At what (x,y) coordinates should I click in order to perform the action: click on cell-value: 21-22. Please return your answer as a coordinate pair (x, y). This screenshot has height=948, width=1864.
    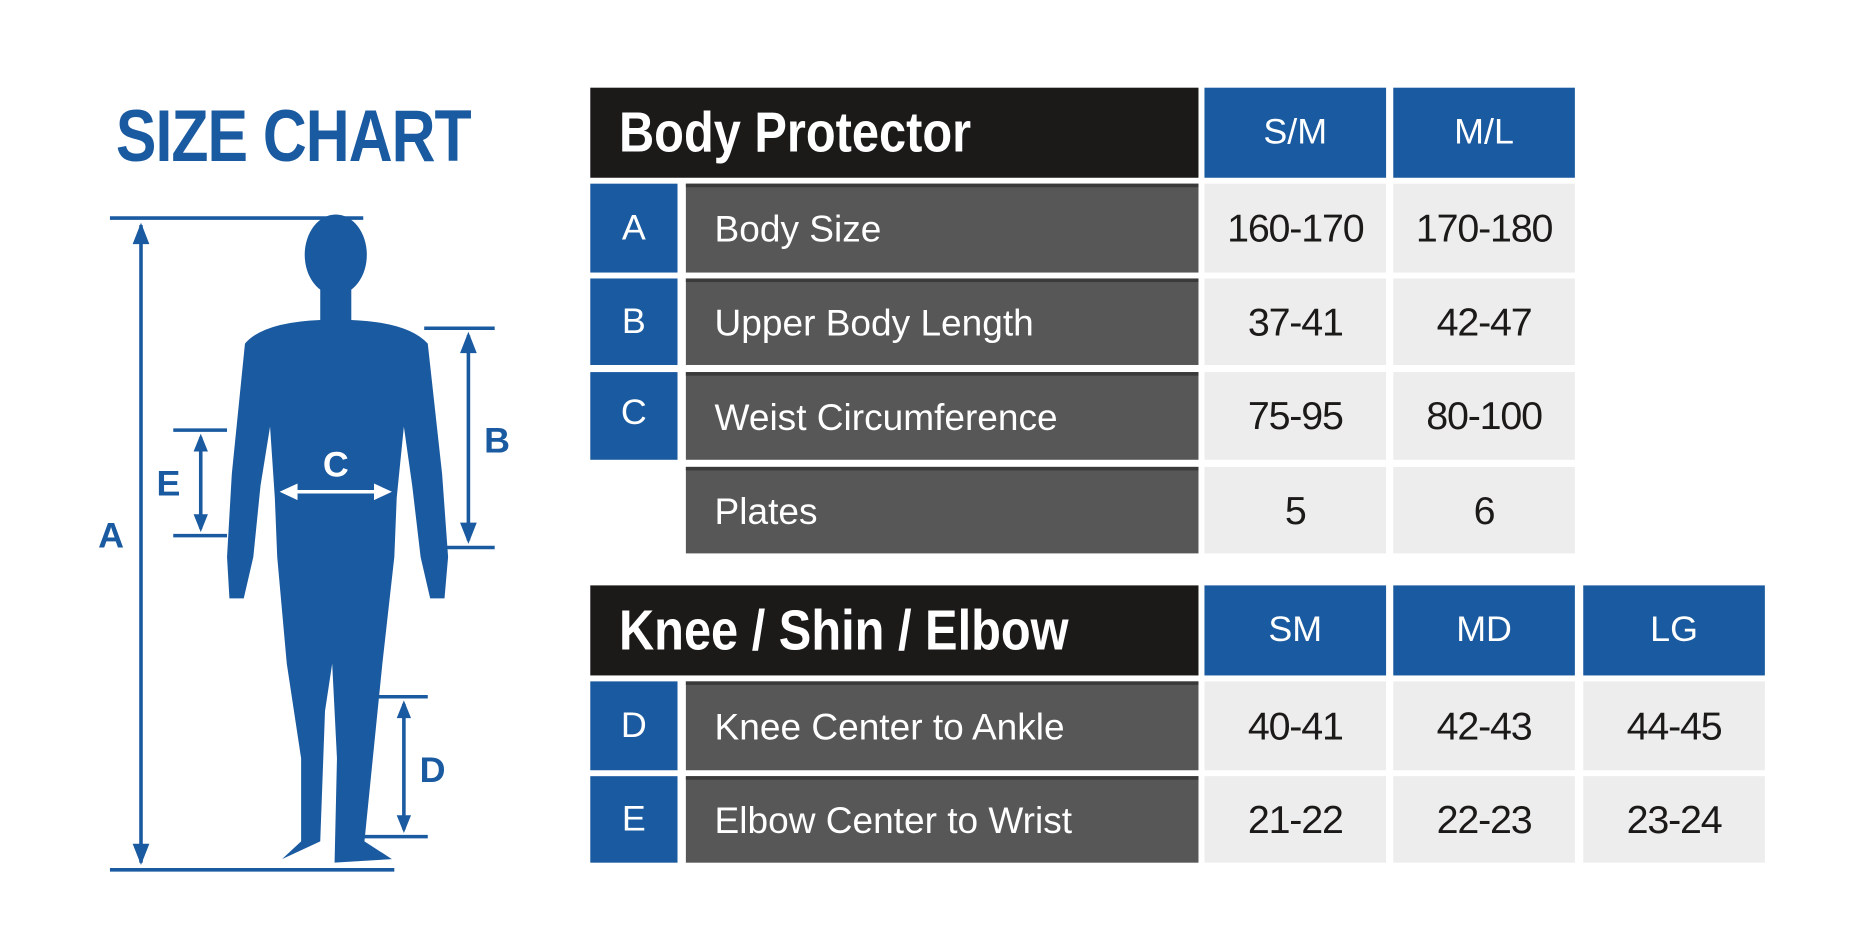
    Looking at the image, I should click on (1295, 819).